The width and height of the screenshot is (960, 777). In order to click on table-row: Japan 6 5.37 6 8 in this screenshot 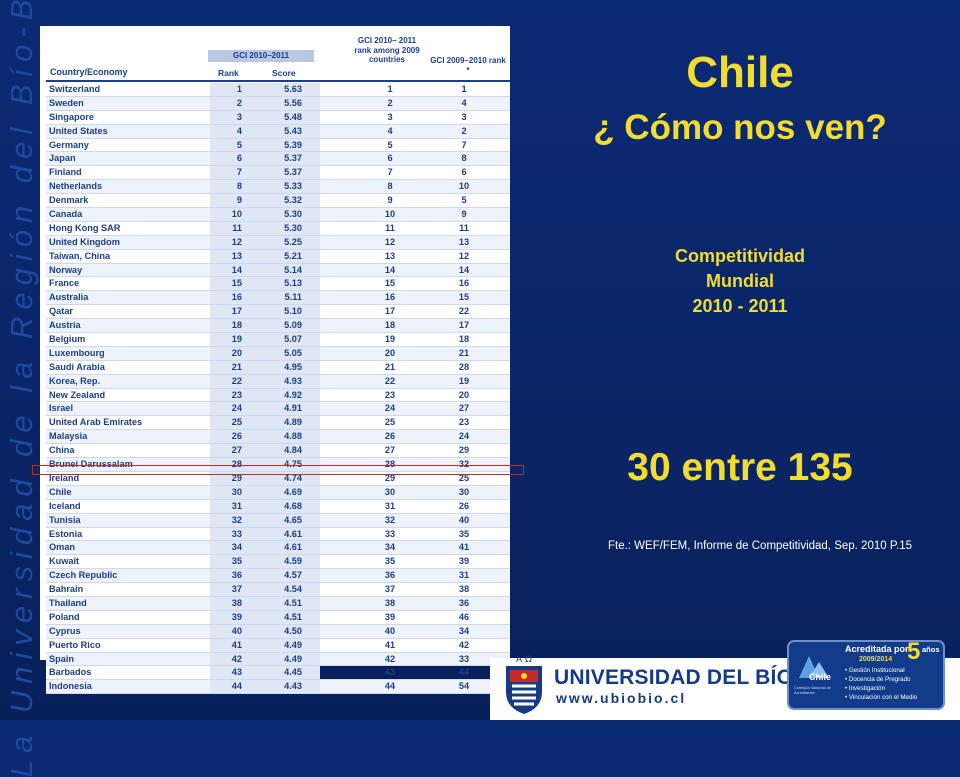, I will do `click(278, 159)`.